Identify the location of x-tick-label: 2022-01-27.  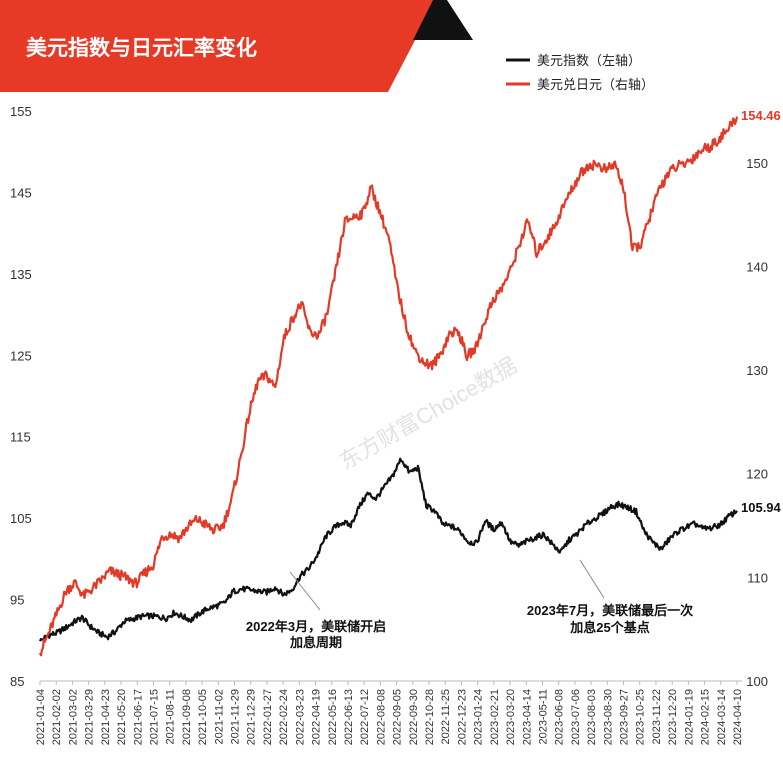
(268, 717).